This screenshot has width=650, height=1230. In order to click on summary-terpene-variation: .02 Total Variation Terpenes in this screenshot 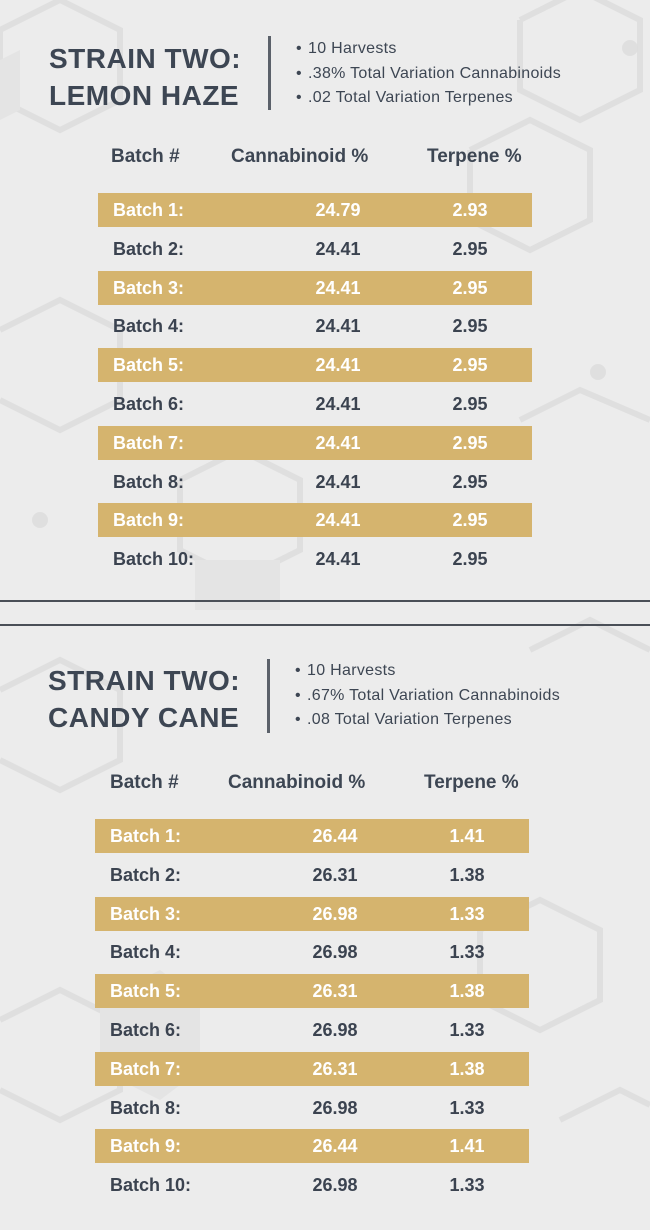, I will do `click(428, 98)`.